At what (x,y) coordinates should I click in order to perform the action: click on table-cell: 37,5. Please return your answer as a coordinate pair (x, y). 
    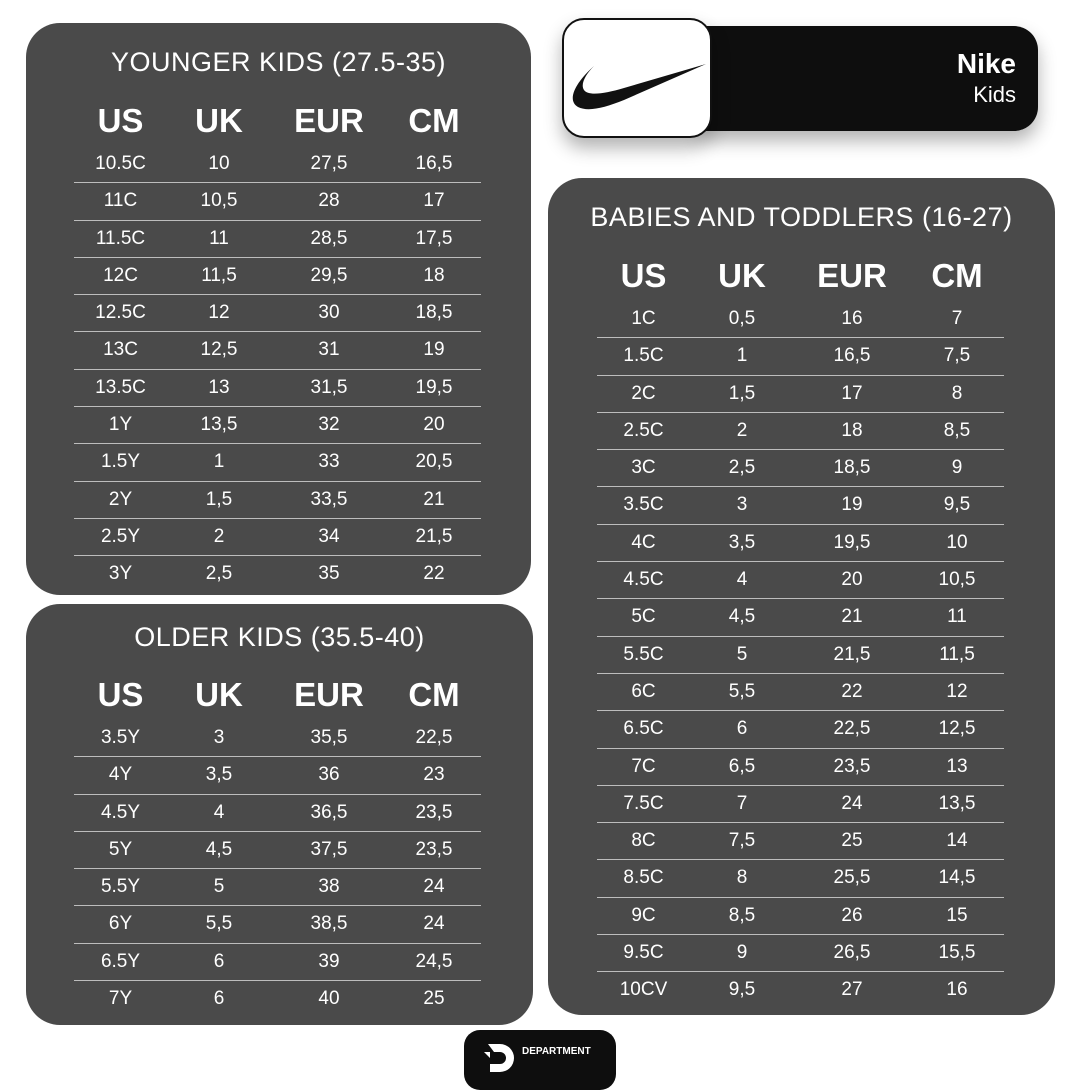
    Looking at the image, I should click on (329, 849).